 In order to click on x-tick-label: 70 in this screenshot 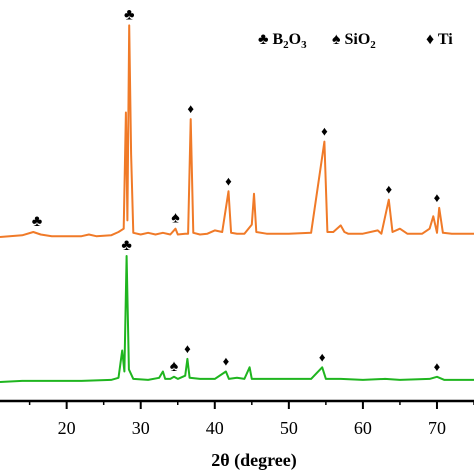, I will do `click(437, 428)`.